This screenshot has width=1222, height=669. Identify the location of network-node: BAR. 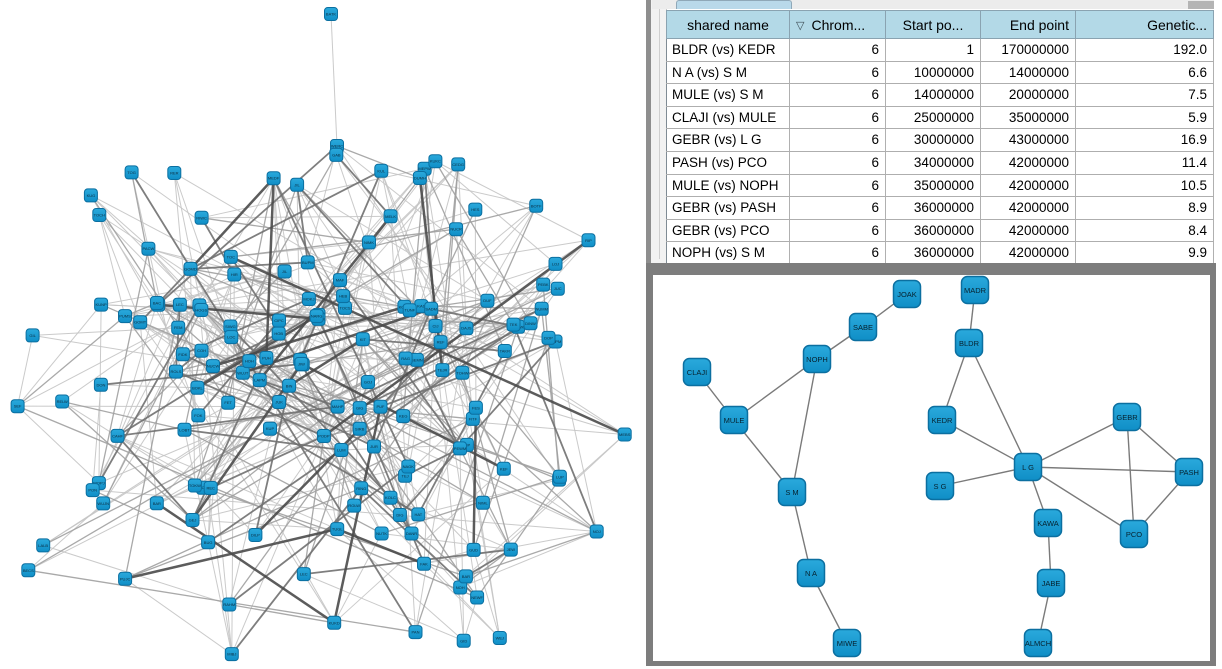
(156, 503).